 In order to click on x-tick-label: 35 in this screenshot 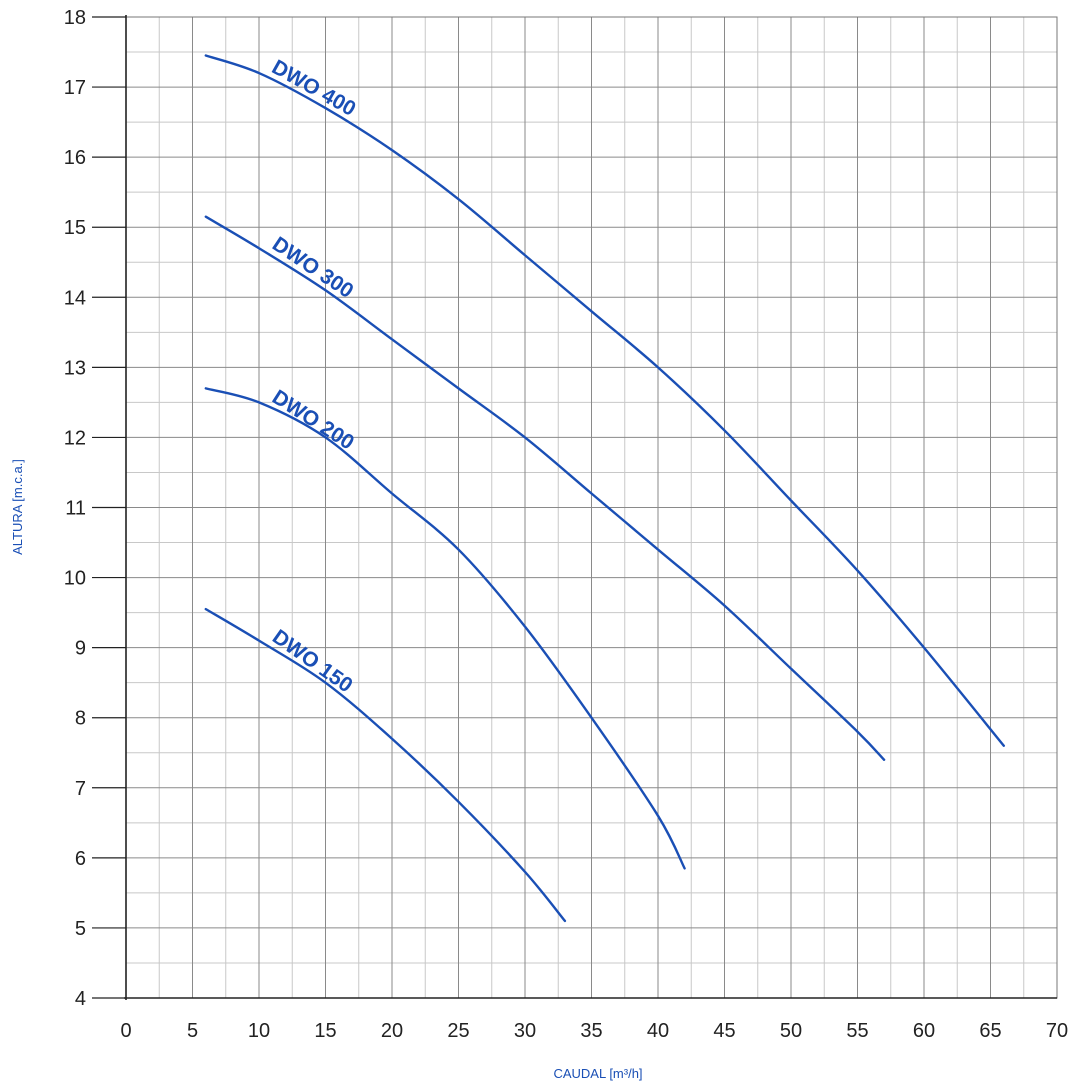, I will do `click(591, 1031)`.